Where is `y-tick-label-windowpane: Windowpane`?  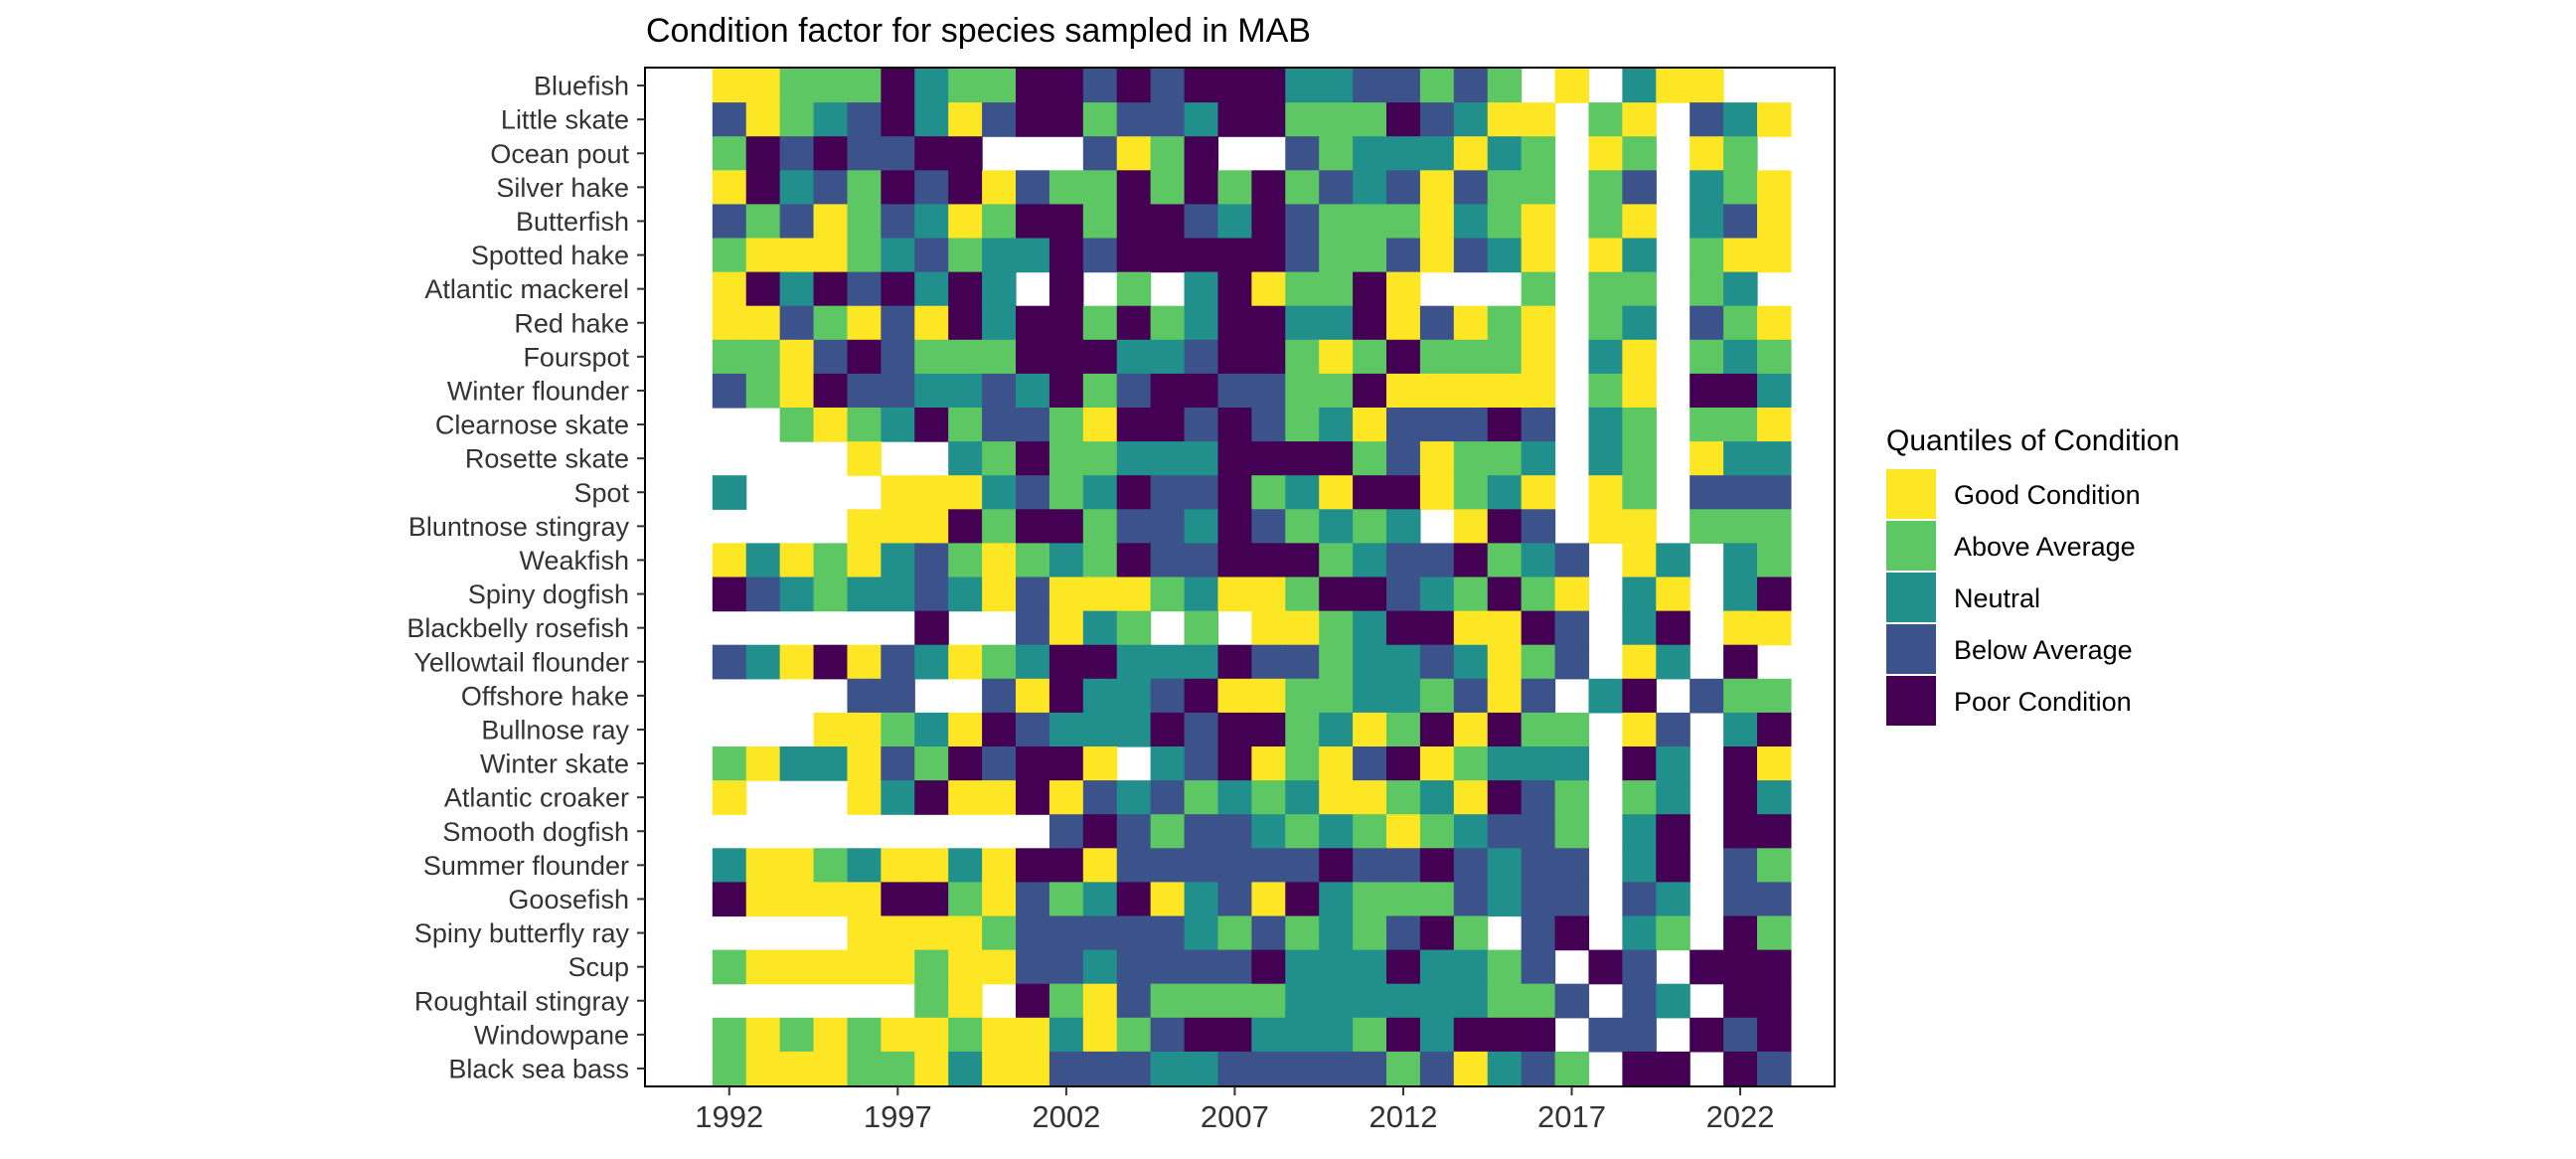
y-tick-label-windowpane: Windowpane is located at coordinates (551, 1035).